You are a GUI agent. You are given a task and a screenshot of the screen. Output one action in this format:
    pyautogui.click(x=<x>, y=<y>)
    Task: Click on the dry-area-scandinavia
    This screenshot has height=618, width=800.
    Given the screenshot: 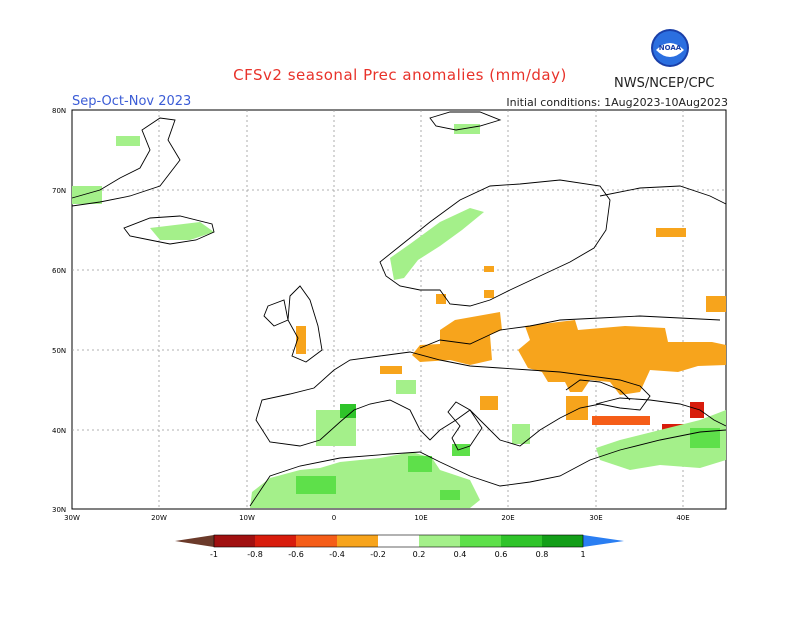 What is the action you would take?
    pyautogui.click(x=441, y=299)
    